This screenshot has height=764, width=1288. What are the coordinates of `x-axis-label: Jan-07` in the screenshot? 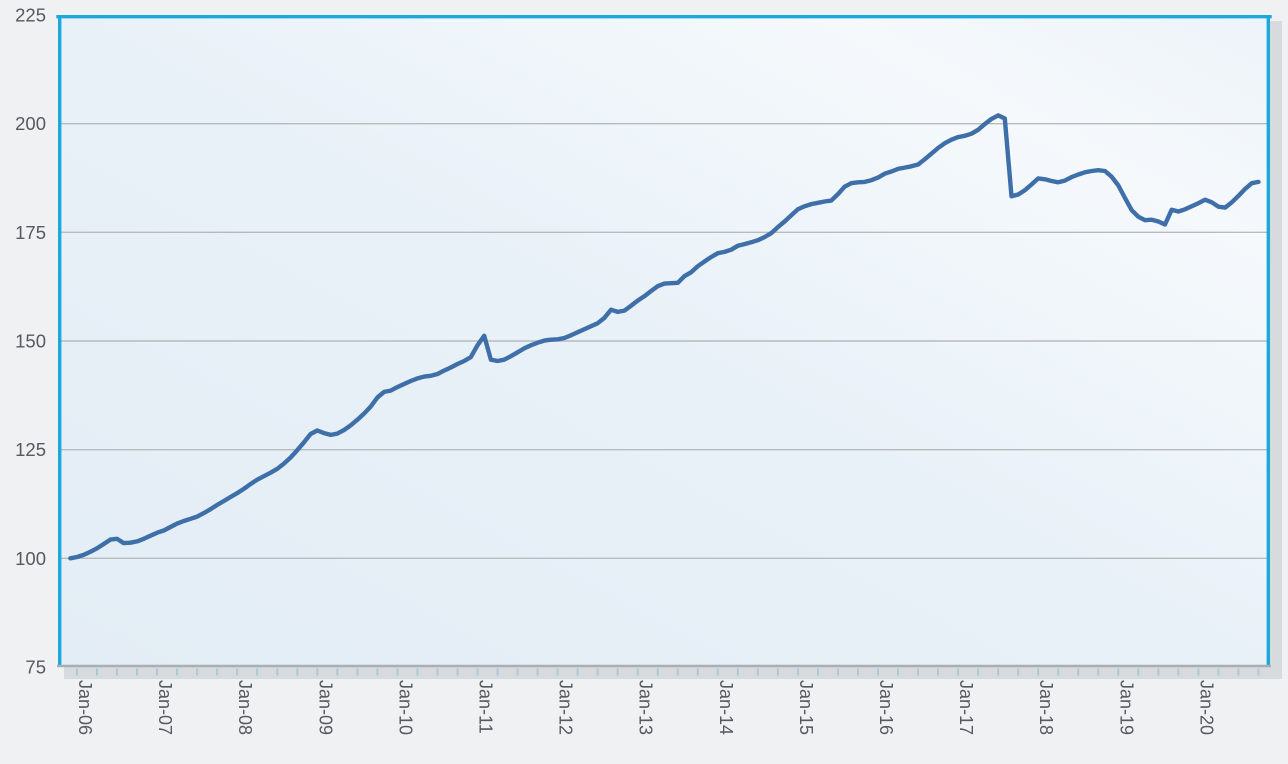 It's located at (165, 707).